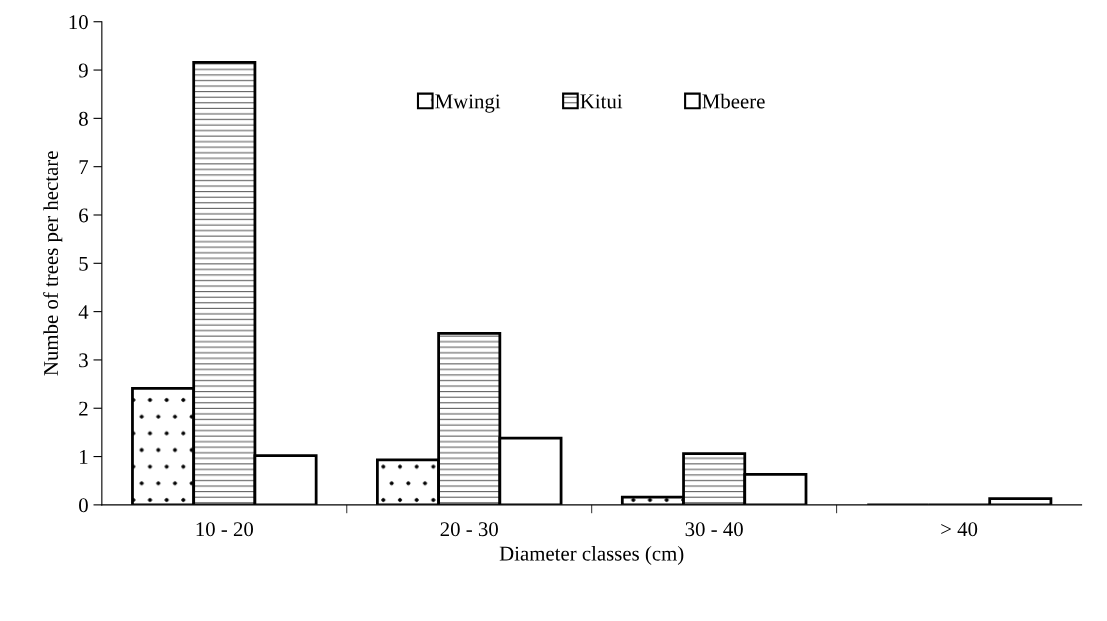  Describe the element at coordinates (468, 103) in the screenshot. I see `legend-label: Mwingi` at that location.